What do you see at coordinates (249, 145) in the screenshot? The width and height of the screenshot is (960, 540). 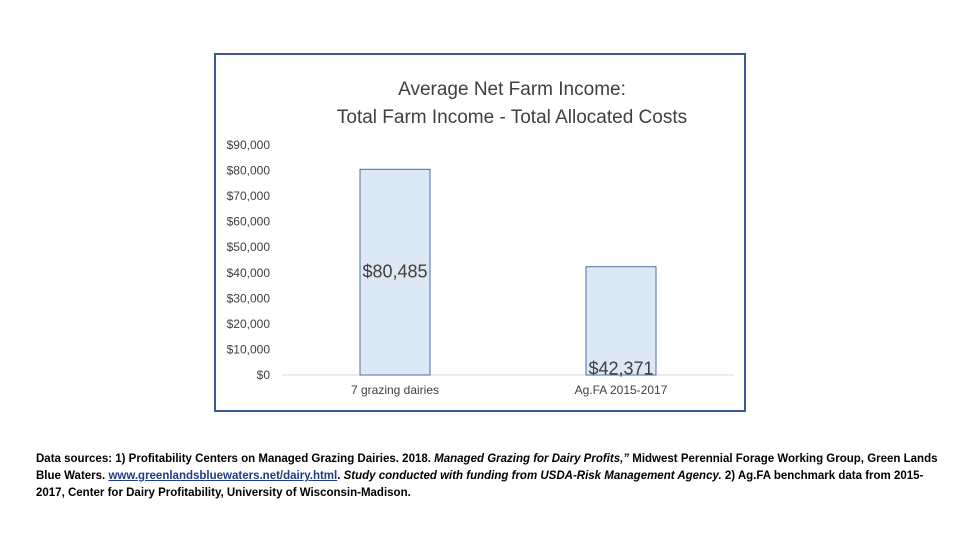 I see `y-tick-label: $90,000` at bounding box center [249, 145].